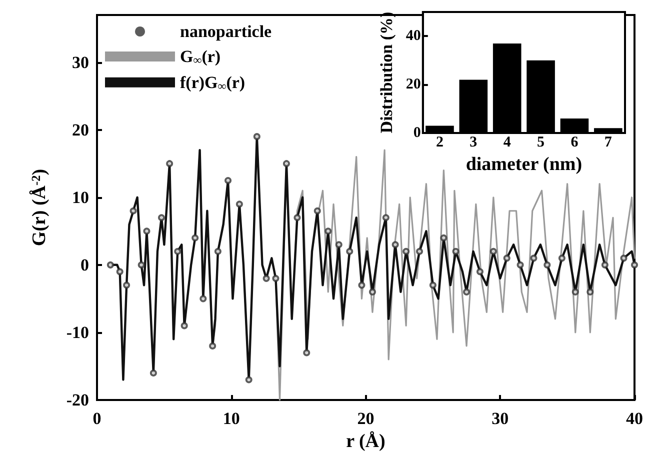 The width and height of the screenshot is (646, 463). What do you see at coordinates (80, 197) in the screenshot?
I see `y-tick-label: 10` at bounding box center [80, 197].